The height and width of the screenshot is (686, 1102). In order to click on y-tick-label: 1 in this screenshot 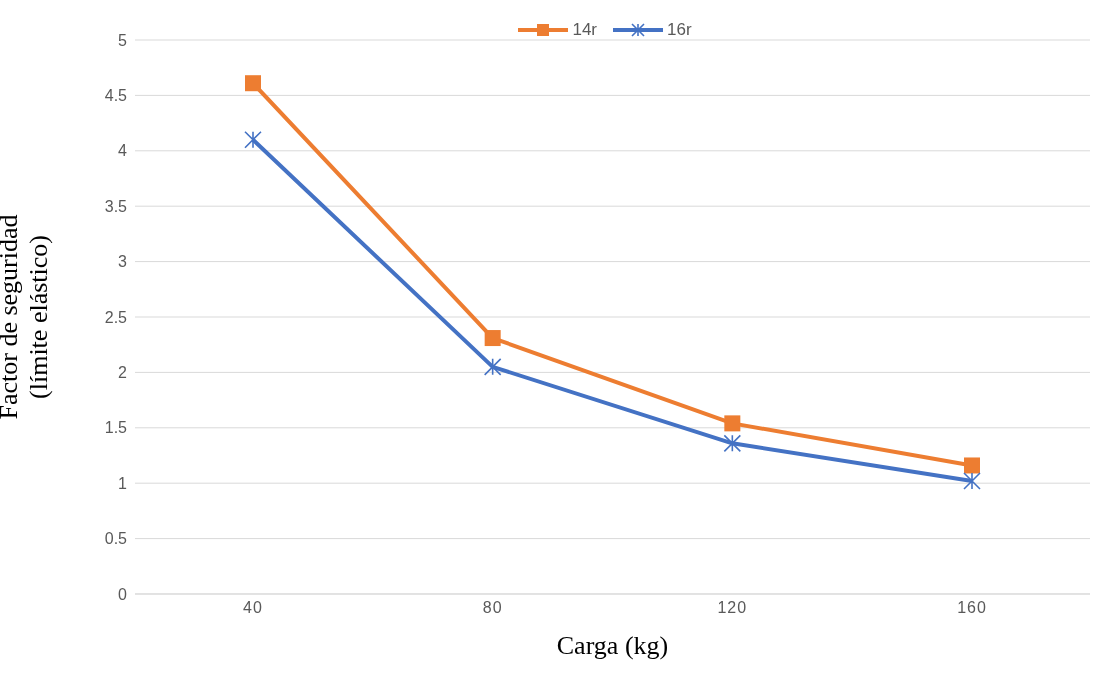, I will do `click(123, 483)`.